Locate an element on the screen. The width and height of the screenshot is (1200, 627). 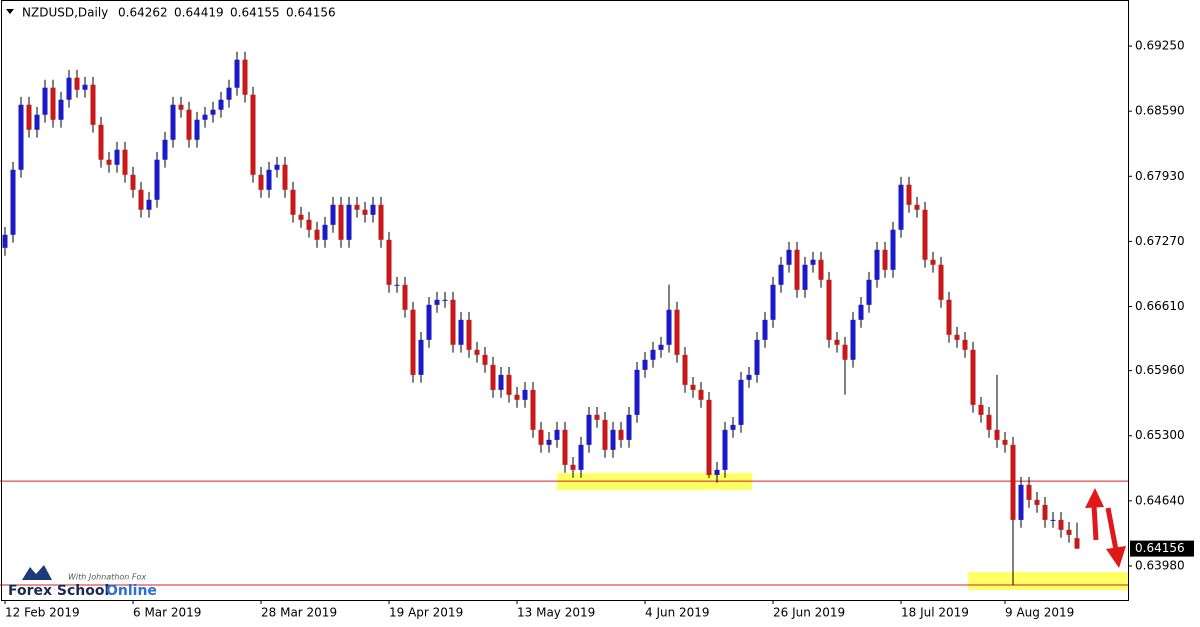
ohlc-close: 0.64156 is located at coordinates (311, 13).